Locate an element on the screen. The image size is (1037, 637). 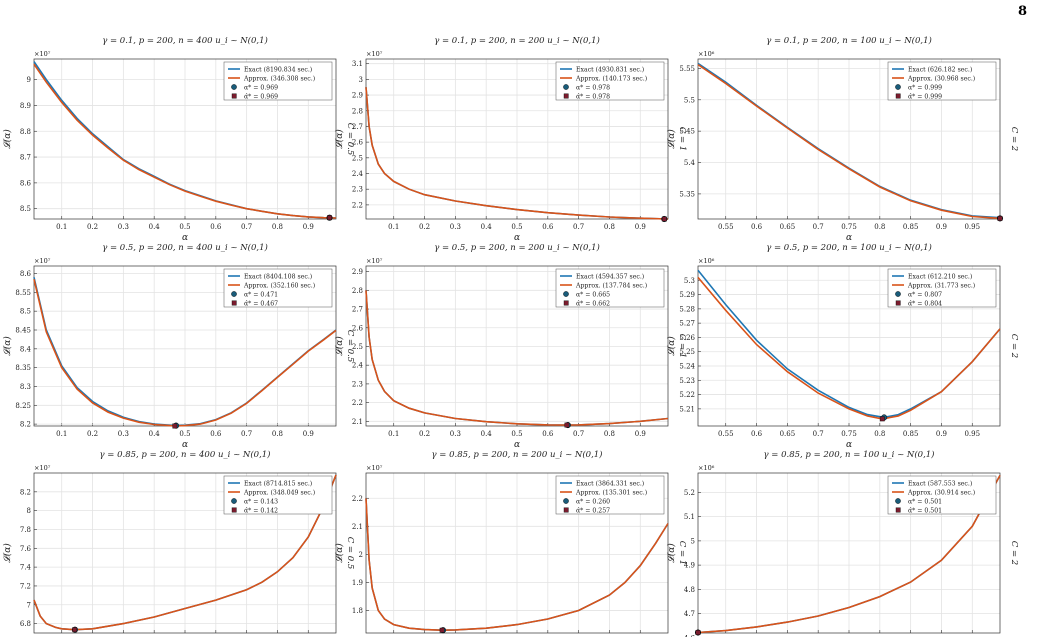
y-tick-label: 5.28 is located at coordinates (687, 309).